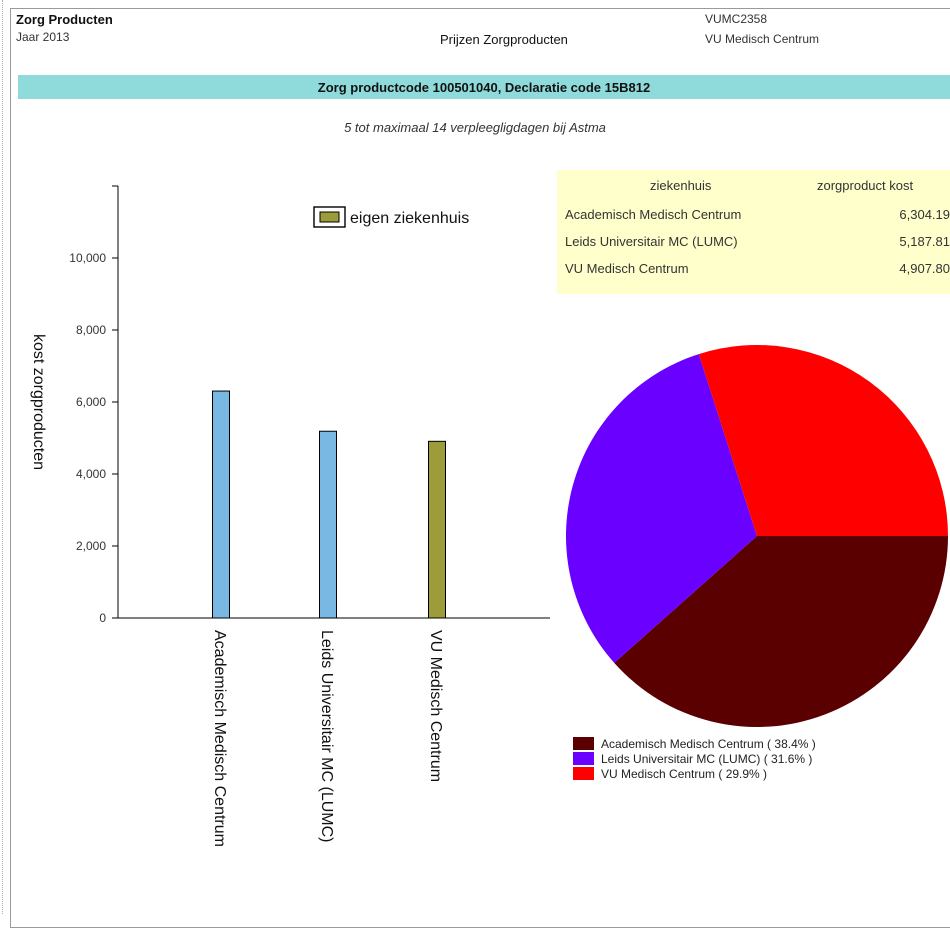 This screenshot has width=950, height=928. Describe the element at coordinates (708, 744) in the screenshot. I see `pie-legend-label: Academisch Medisch Centrum ( 38.4% )` at that location.